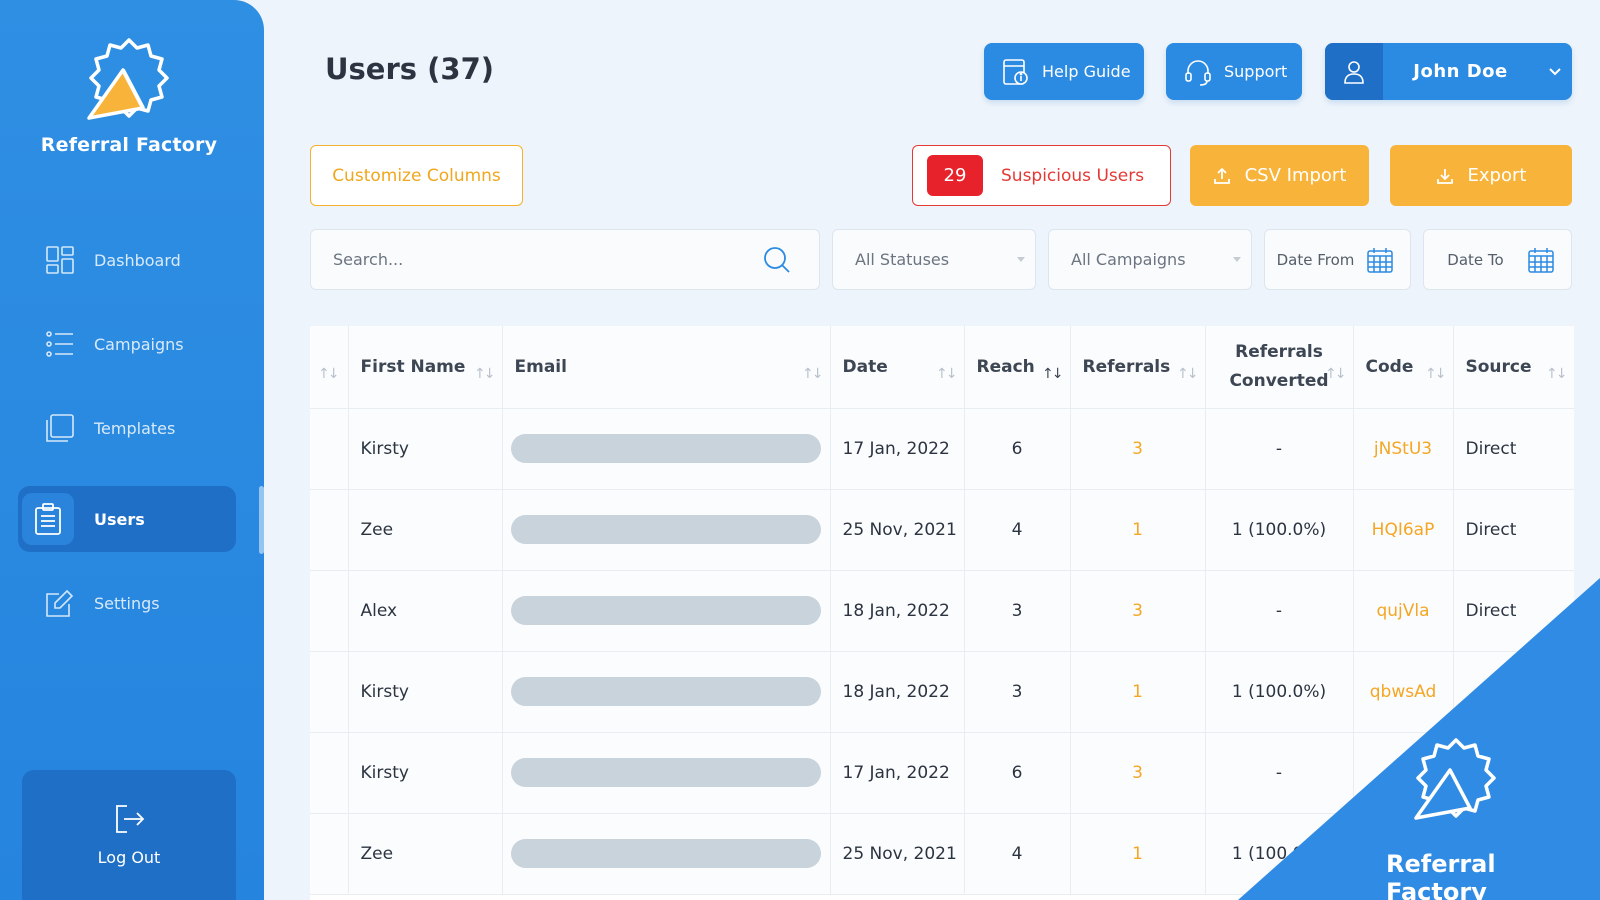 The height and width of the screenshot is (900, 1600). I want to click on column-header-label: Referrals Converted, so click(1279, 366).